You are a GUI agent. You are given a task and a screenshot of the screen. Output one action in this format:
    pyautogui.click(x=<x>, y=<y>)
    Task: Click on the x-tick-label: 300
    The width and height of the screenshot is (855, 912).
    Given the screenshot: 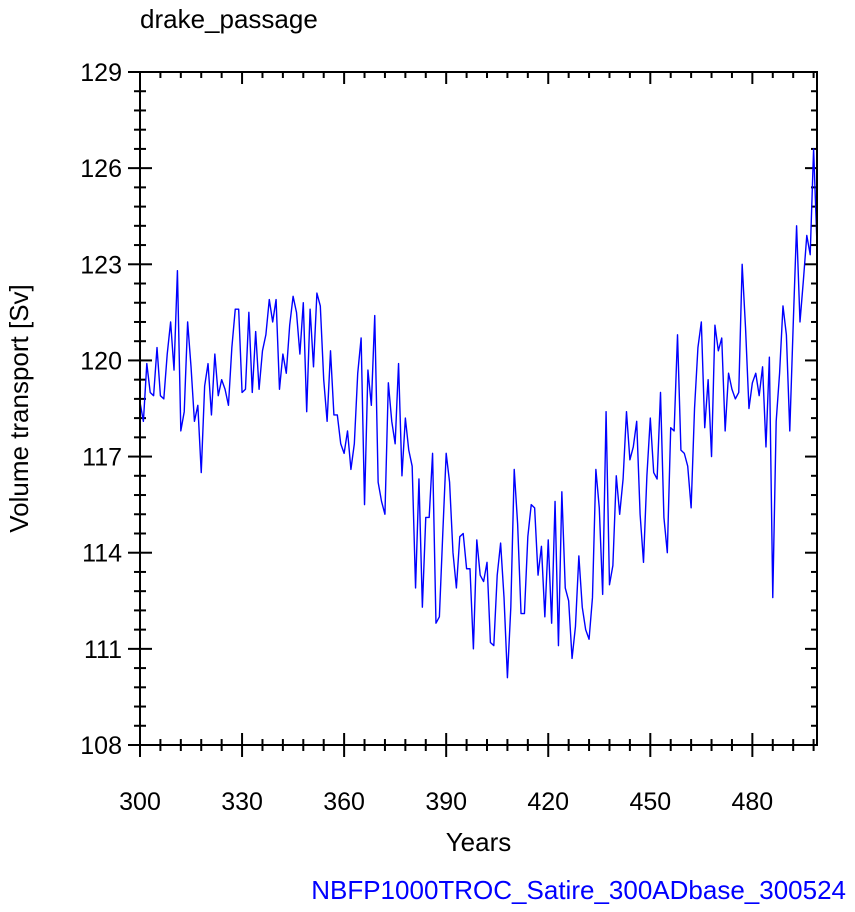 What is the action you would take?
    pyautogui.click(x=140, y=802)
    